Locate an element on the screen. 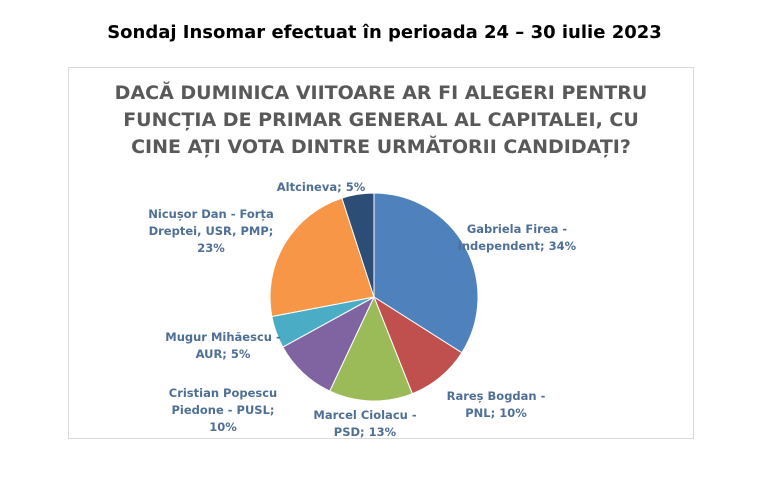 This screenshot has height=489, width=769. pie-slices is located at coordinates (374, 297).